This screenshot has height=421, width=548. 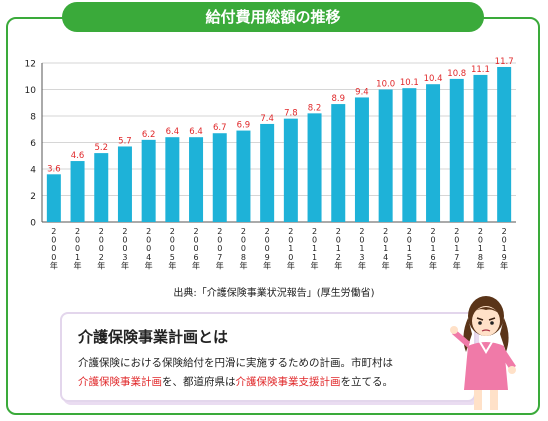 I want to click on info-highlight-plan: 介護保険事業計画, so click(x=120, y=382).